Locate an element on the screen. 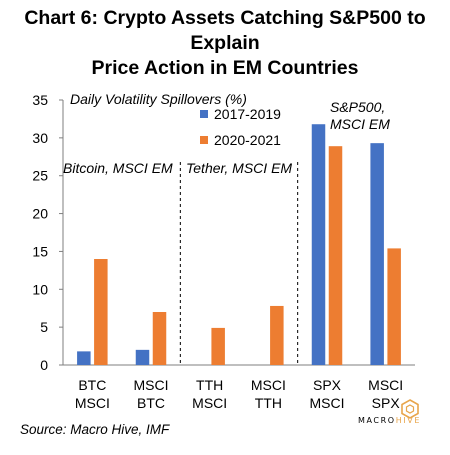 Image resolution: width=450 pixels, height=455 pixels. volatility-spillovers-label: Daily Volatility Spillovers (%) is located at coordinates (158, 99).